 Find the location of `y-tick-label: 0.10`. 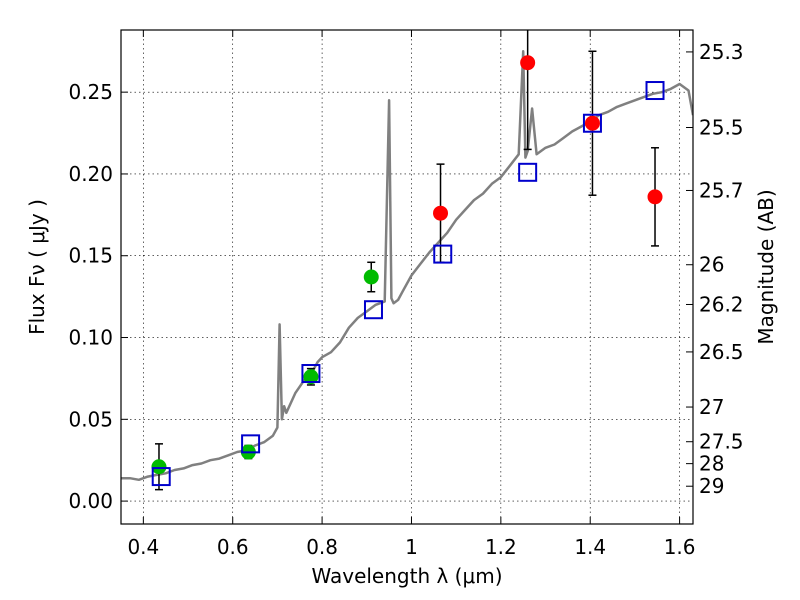

y-tick-label: 0.10 is located at coordinates (90, 338).